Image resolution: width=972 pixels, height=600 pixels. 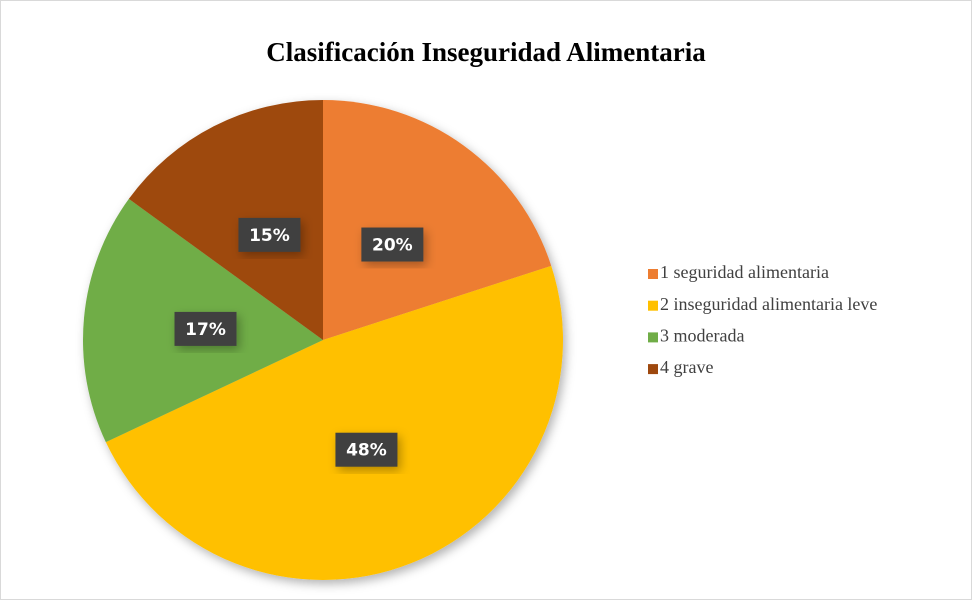 I want to click on data-label: 15%, so click(x=269, y=236).